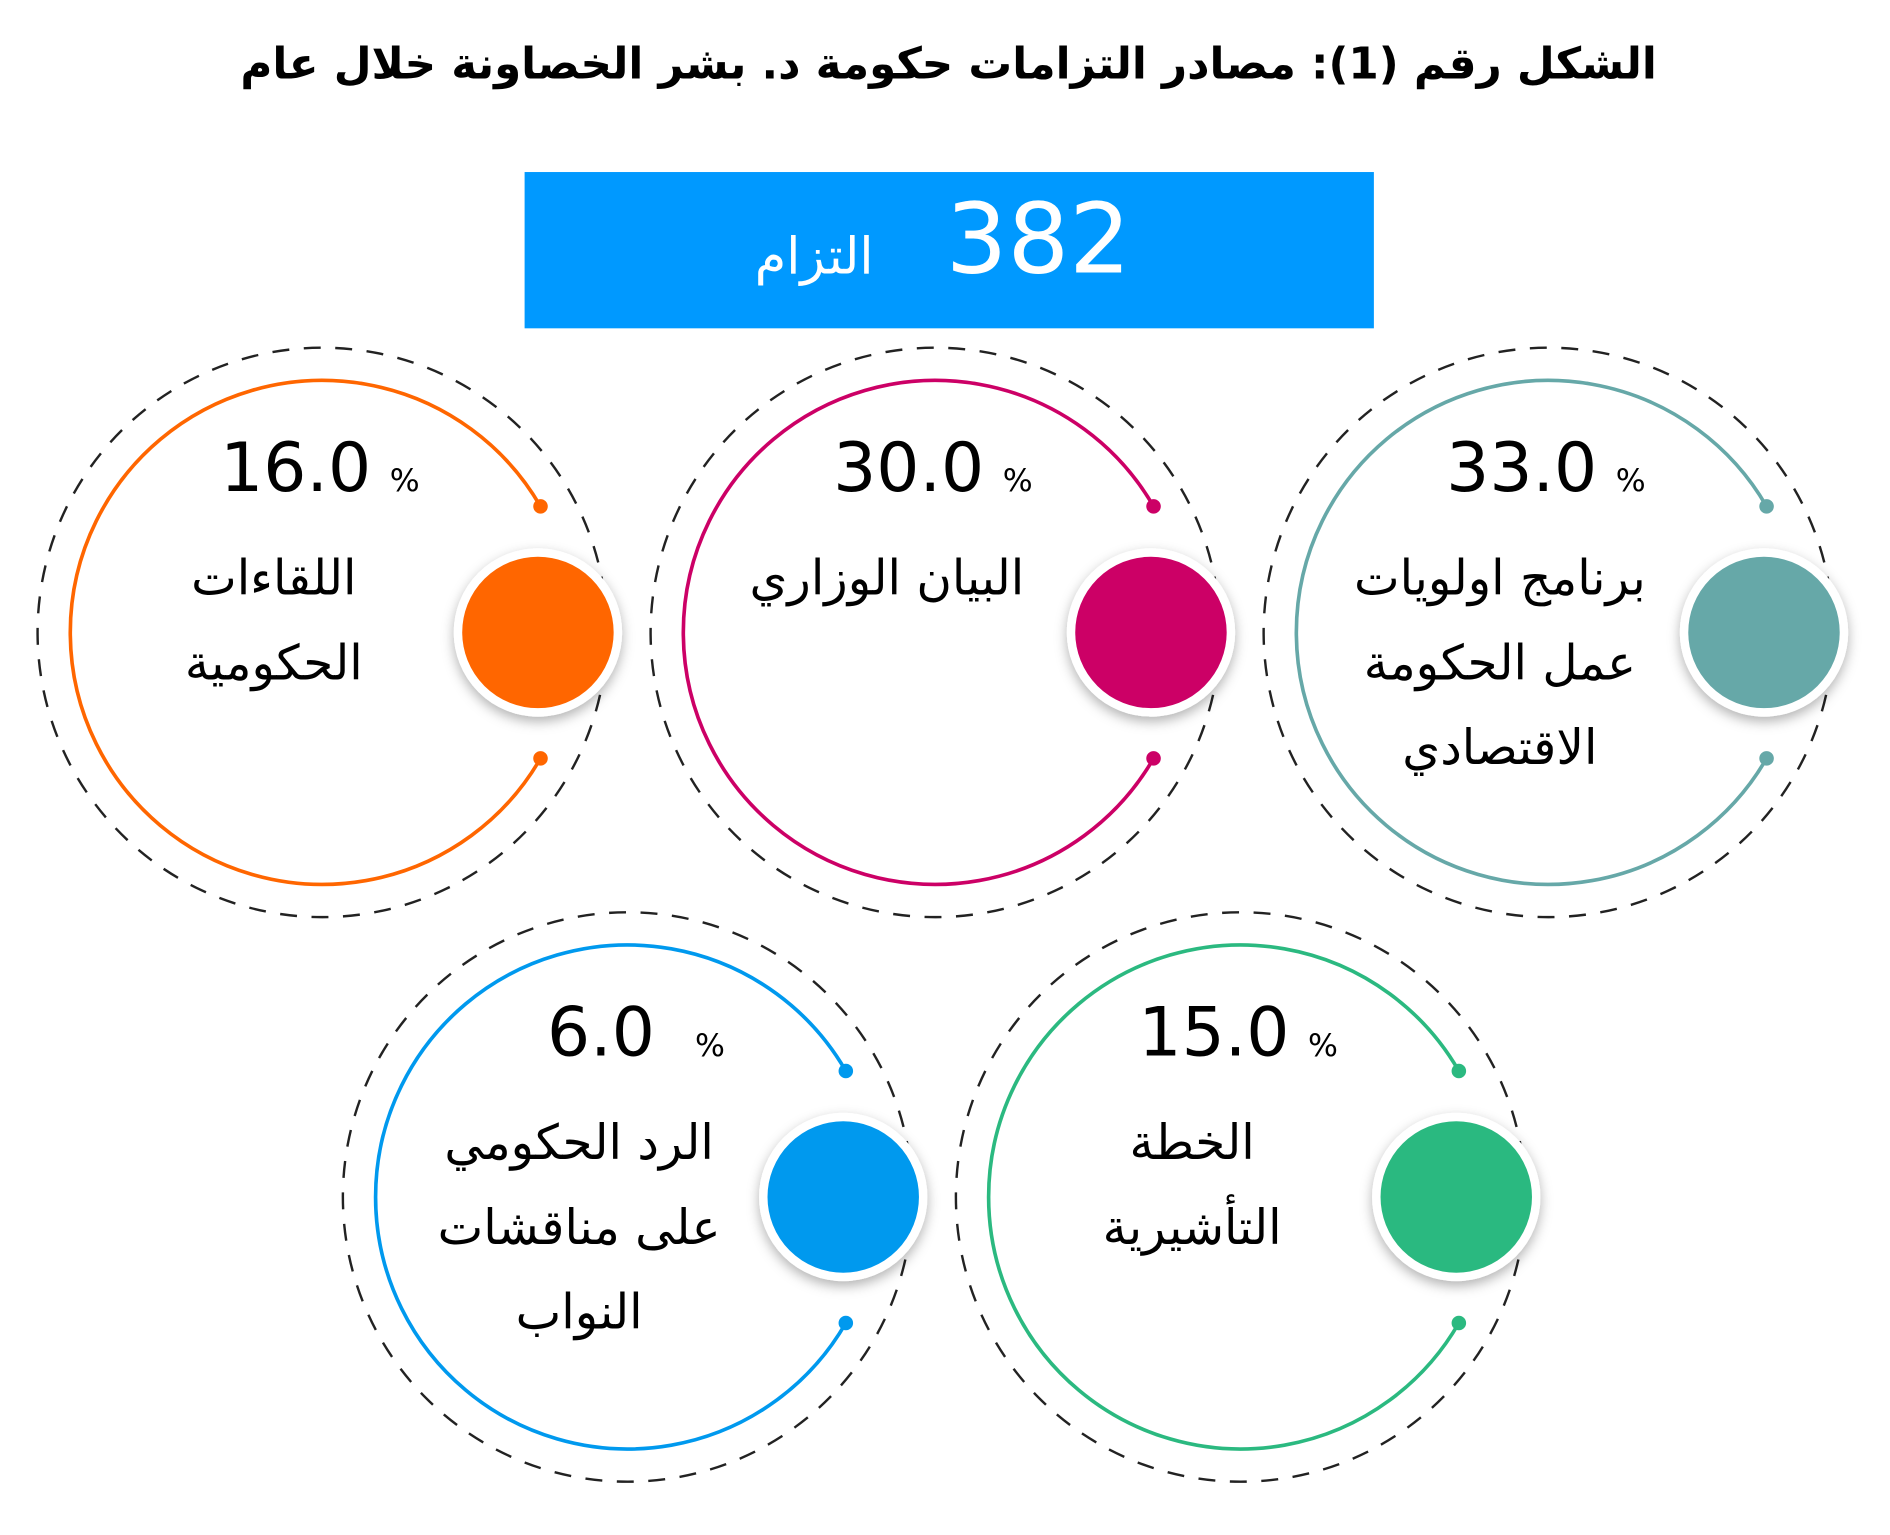  What do you see at coordinates (1521, 467) in the screenshot?
I see `percent-value: 33.0` at bounding box center [1521, 467].